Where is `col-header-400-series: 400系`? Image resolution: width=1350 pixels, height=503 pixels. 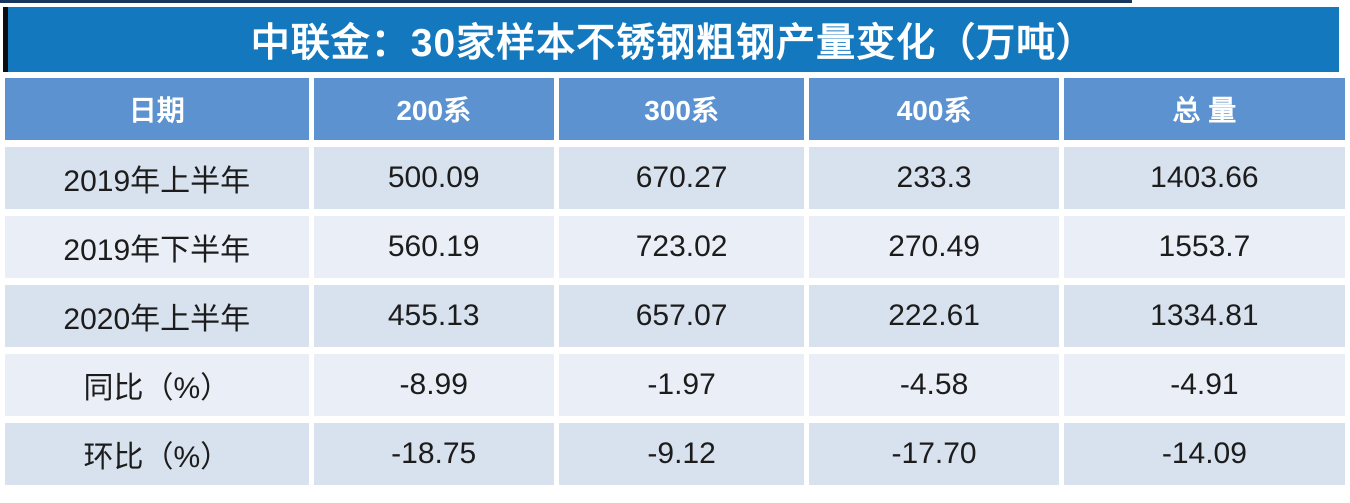
col-header-400-series: 400系 is located at coordinates (934, 109).